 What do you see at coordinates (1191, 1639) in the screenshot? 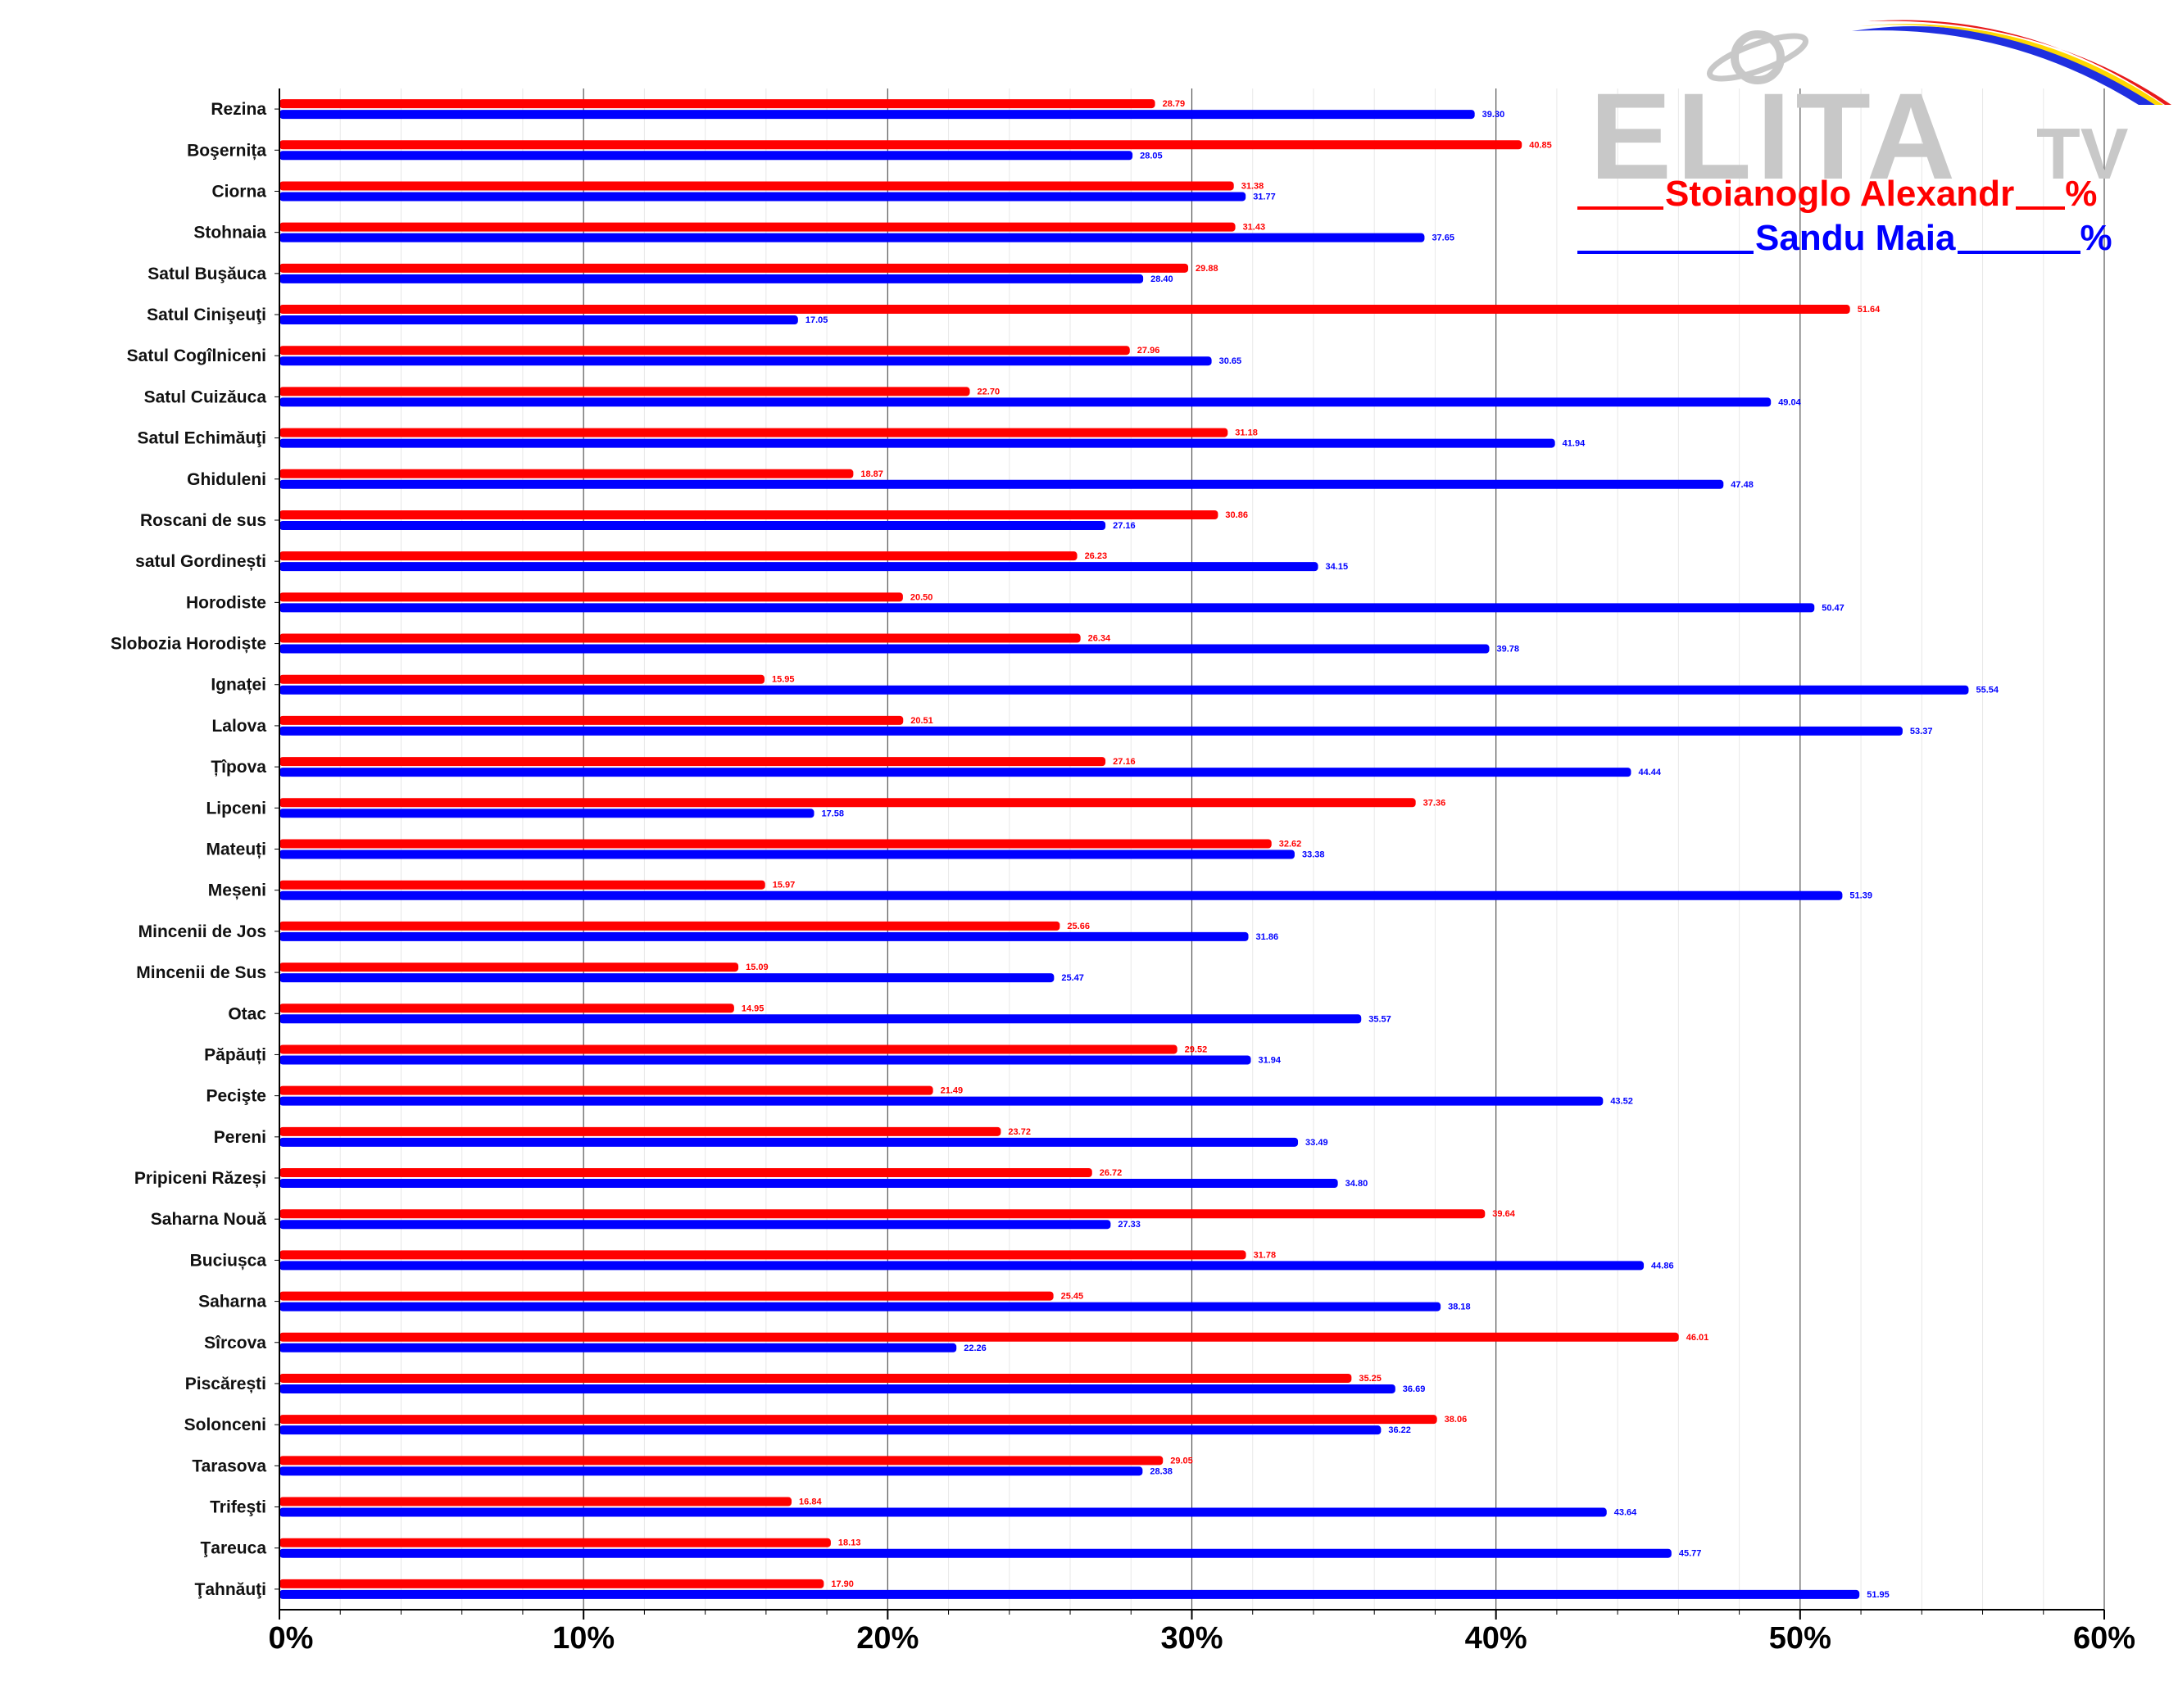
I see `x-tick-label: 30%` at bounding box center [1191, 1639].